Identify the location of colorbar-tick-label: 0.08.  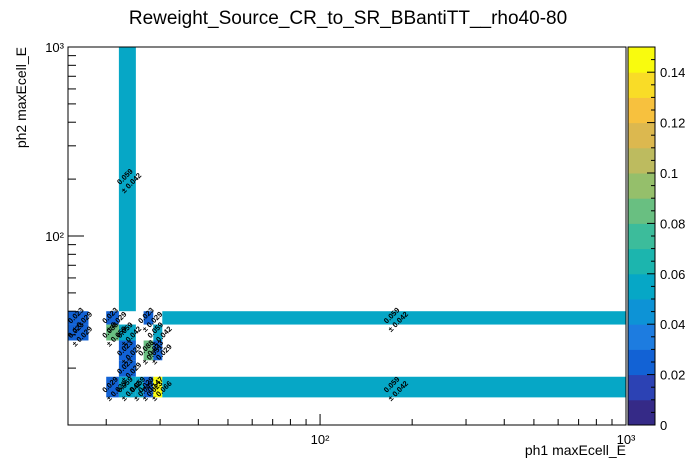
(672, 223).